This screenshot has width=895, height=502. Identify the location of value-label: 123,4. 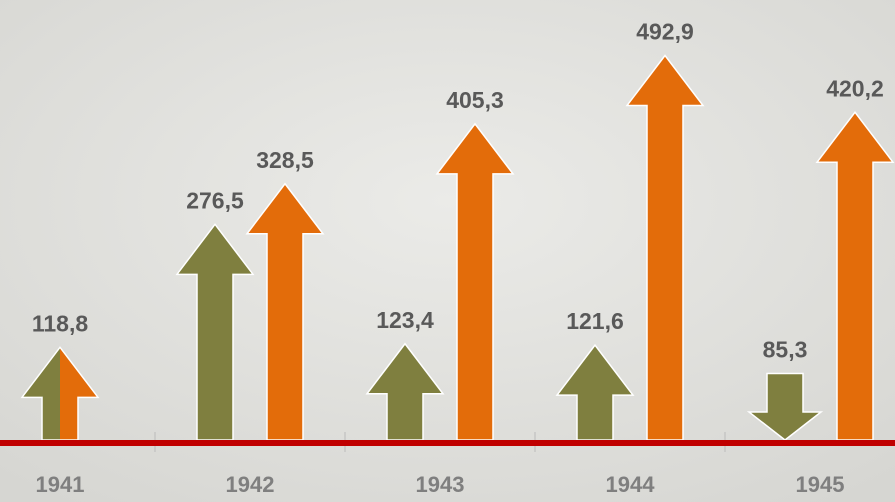
(405, 320).